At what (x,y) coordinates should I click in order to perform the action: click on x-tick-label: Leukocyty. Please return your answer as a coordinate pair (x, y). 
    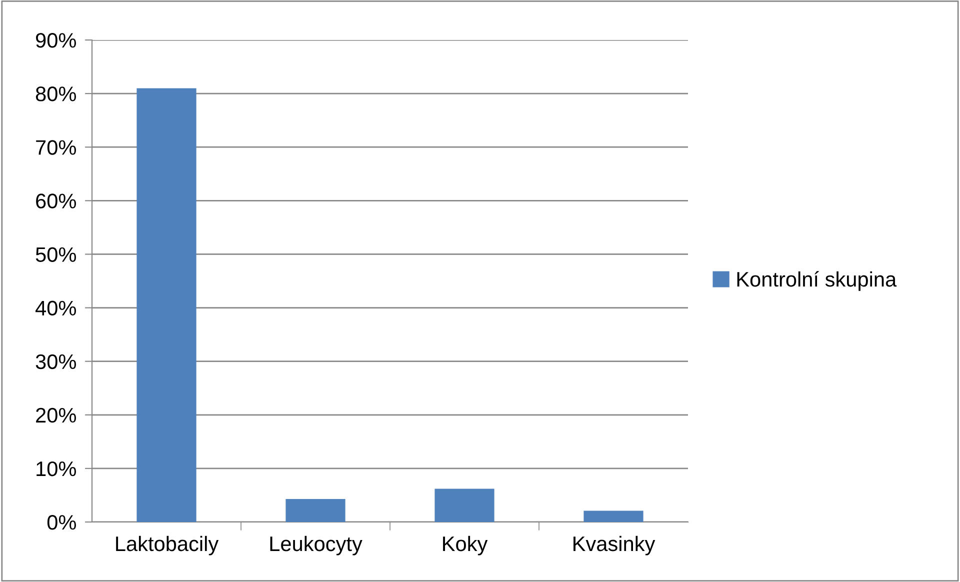
    Looking at the image, I should click on (316, 546).